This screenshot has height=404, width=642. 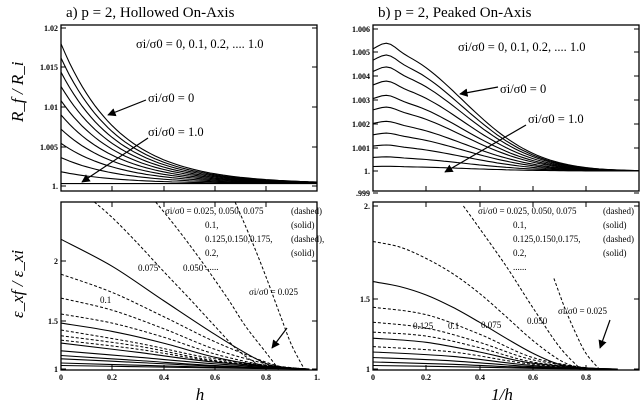 I want to click on y-tick-label: 1.001, so click(x=361, y=148).